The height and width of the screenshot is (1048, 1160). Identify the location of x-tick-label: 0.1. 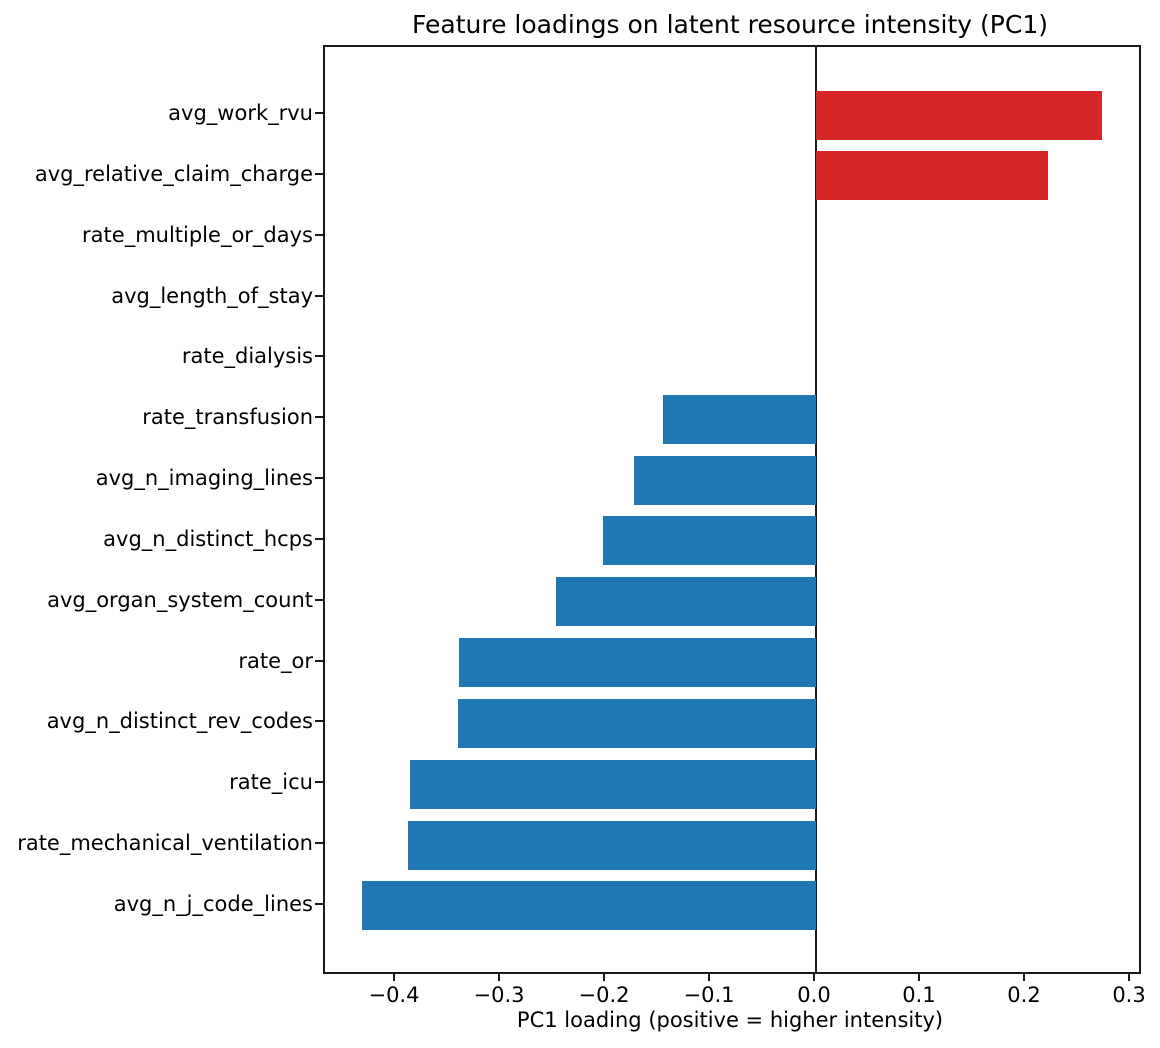
(919, 995).